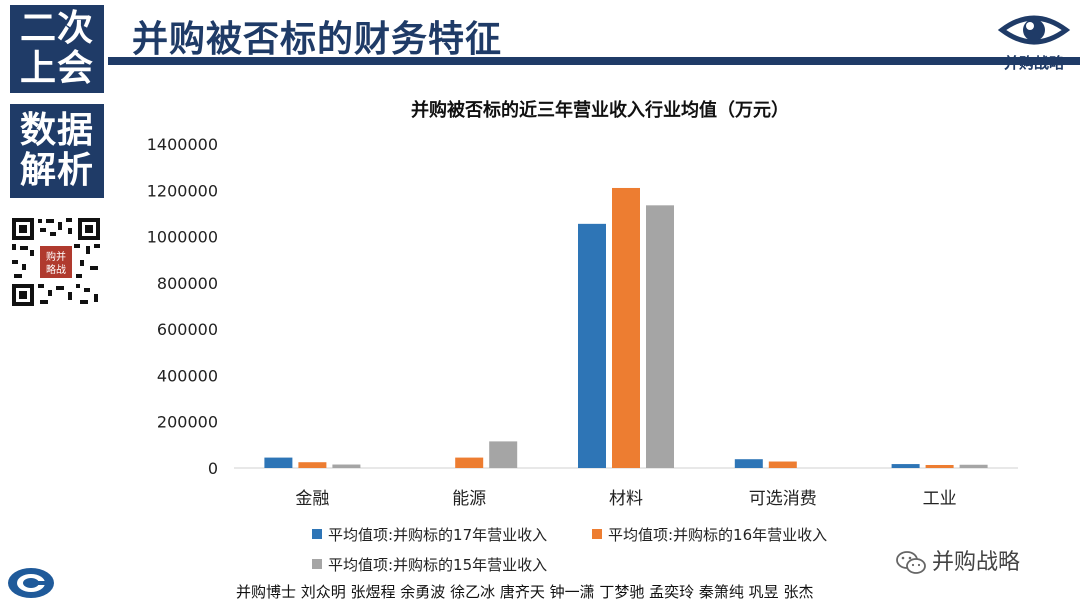 The height and width of the screenshot is (608, 1080). Describe the element at coordinates (187, 329) in the screenshot. I see `y-tick-label: 600000` at that location.